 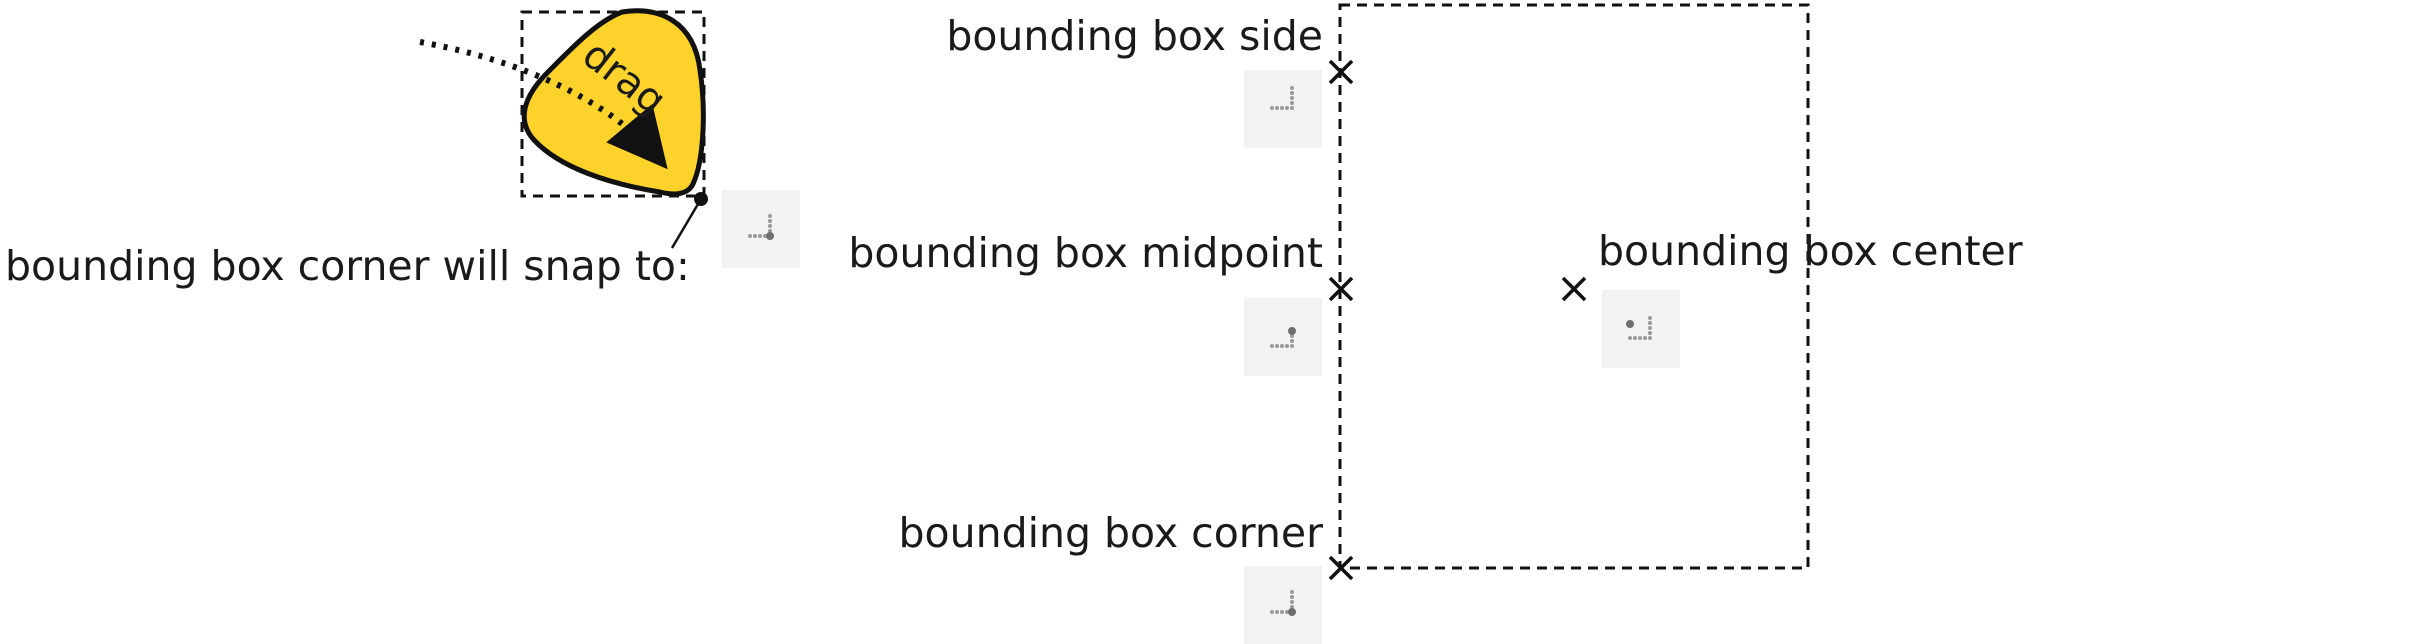 I want to click on snap-midpoint-icon, so click(x=1283, y=337).